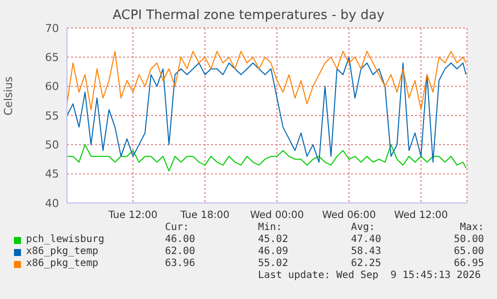  Describe the element at coordinates (180, 263) in the screenshot. I see `text: 63.96` at that location.